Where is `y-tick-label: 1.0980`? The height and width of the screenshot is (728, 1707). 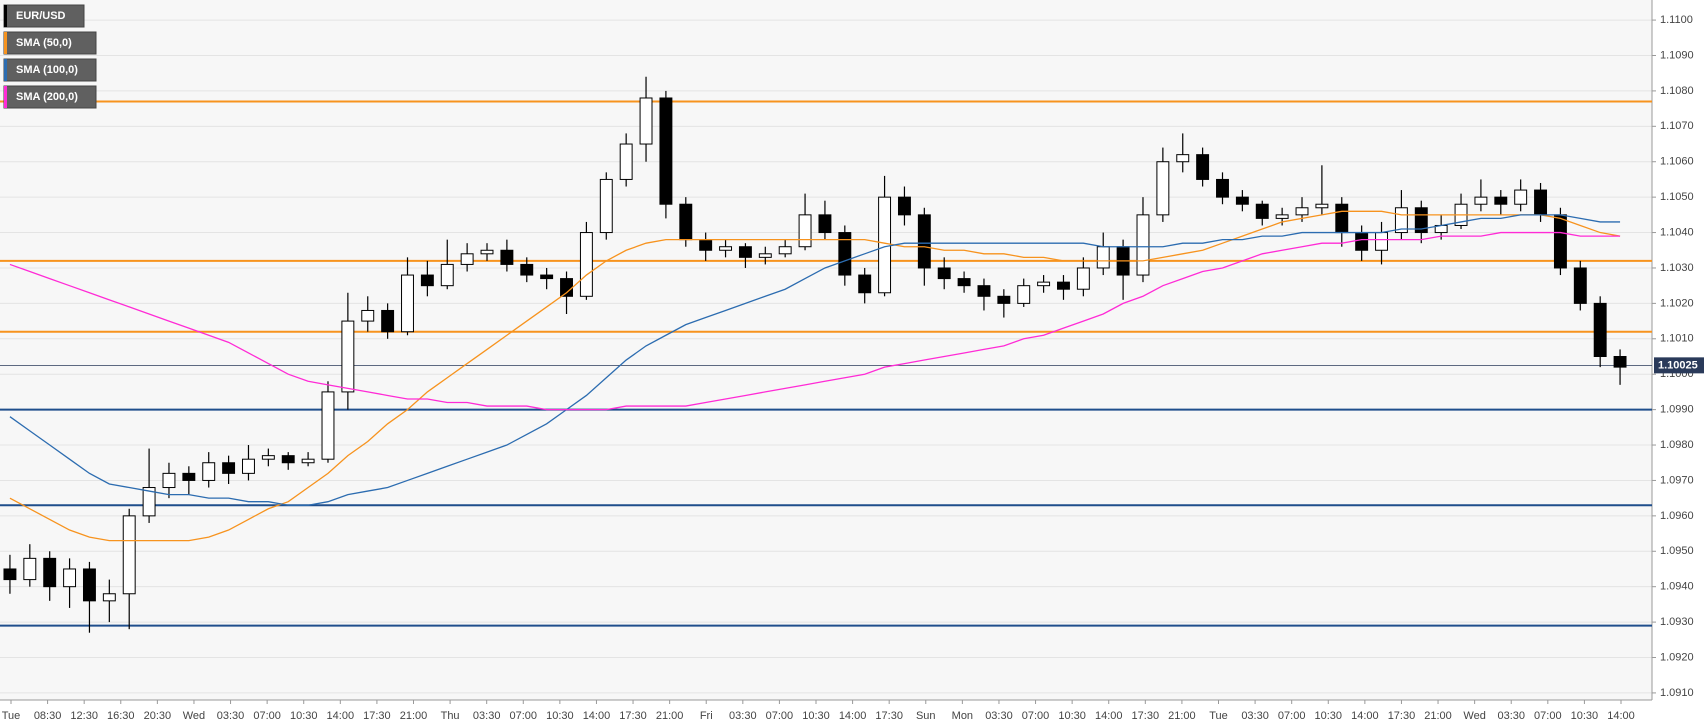
y-tick-label: 1.0980 is located at coordinates (1677, 445).